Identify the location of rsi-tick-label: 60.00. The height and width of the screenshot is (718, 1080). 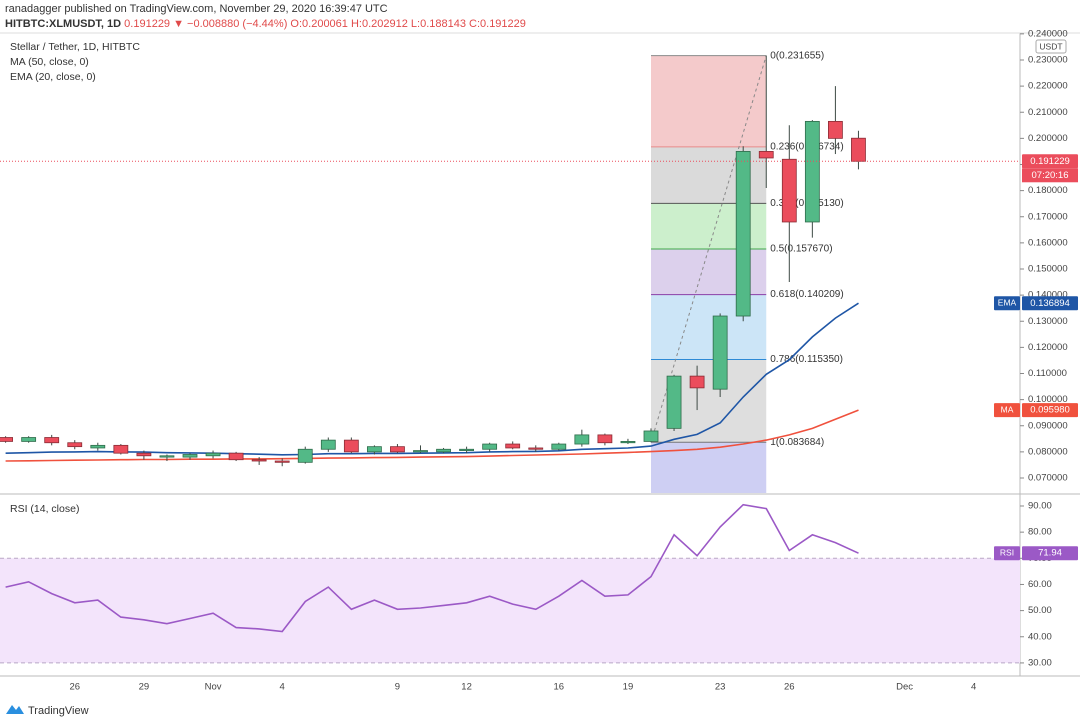
(1040, 584).